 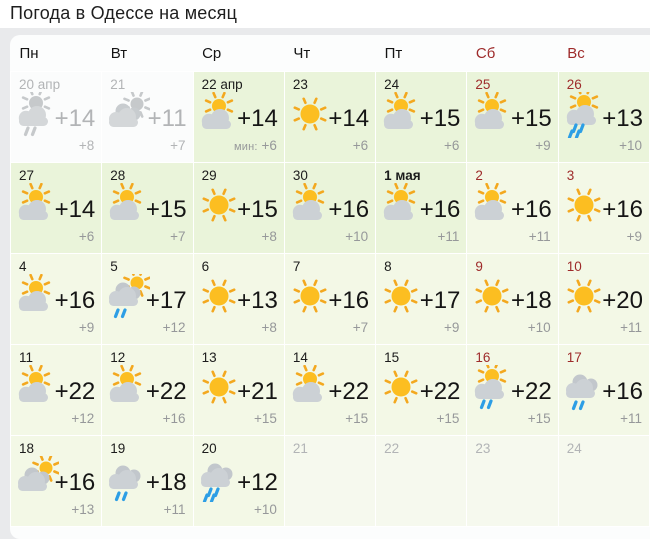 What do you see at coordinates (265, 509) in the screenshot?
I see `temp-min: +10` at bounding box center [265, 509].